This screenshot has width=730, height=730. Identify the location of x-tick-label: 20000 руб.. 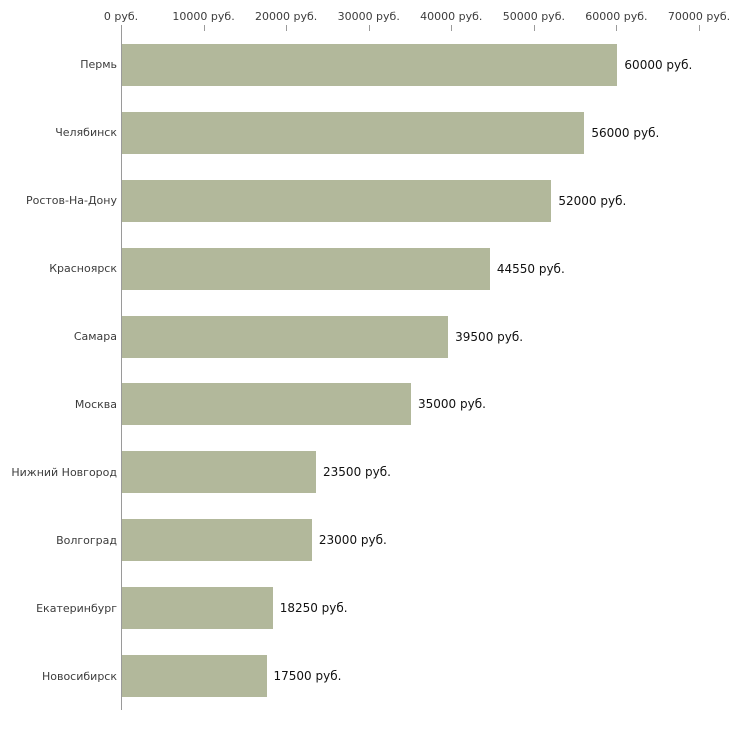
(286, 16).